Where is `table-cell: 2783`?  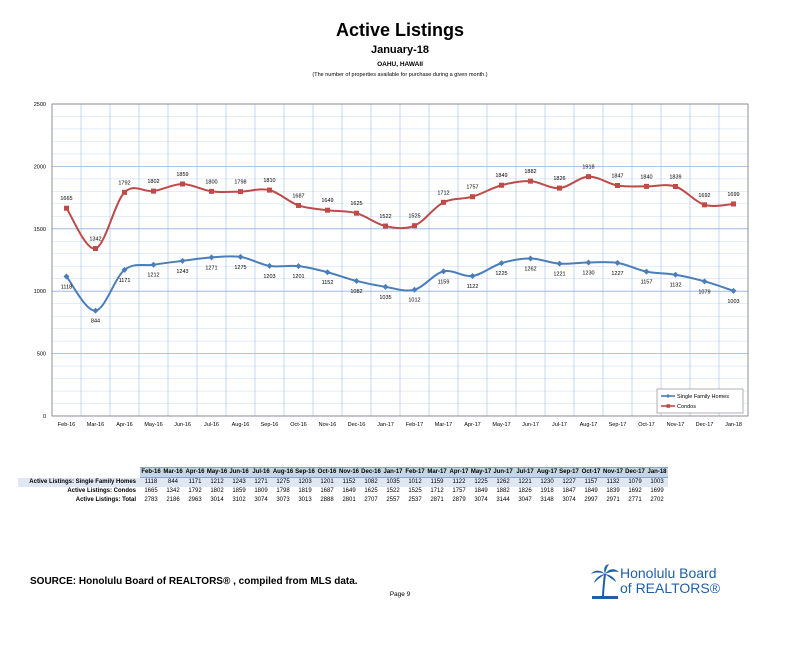
table-cell: 2783 is located at coordinates (151, 500).